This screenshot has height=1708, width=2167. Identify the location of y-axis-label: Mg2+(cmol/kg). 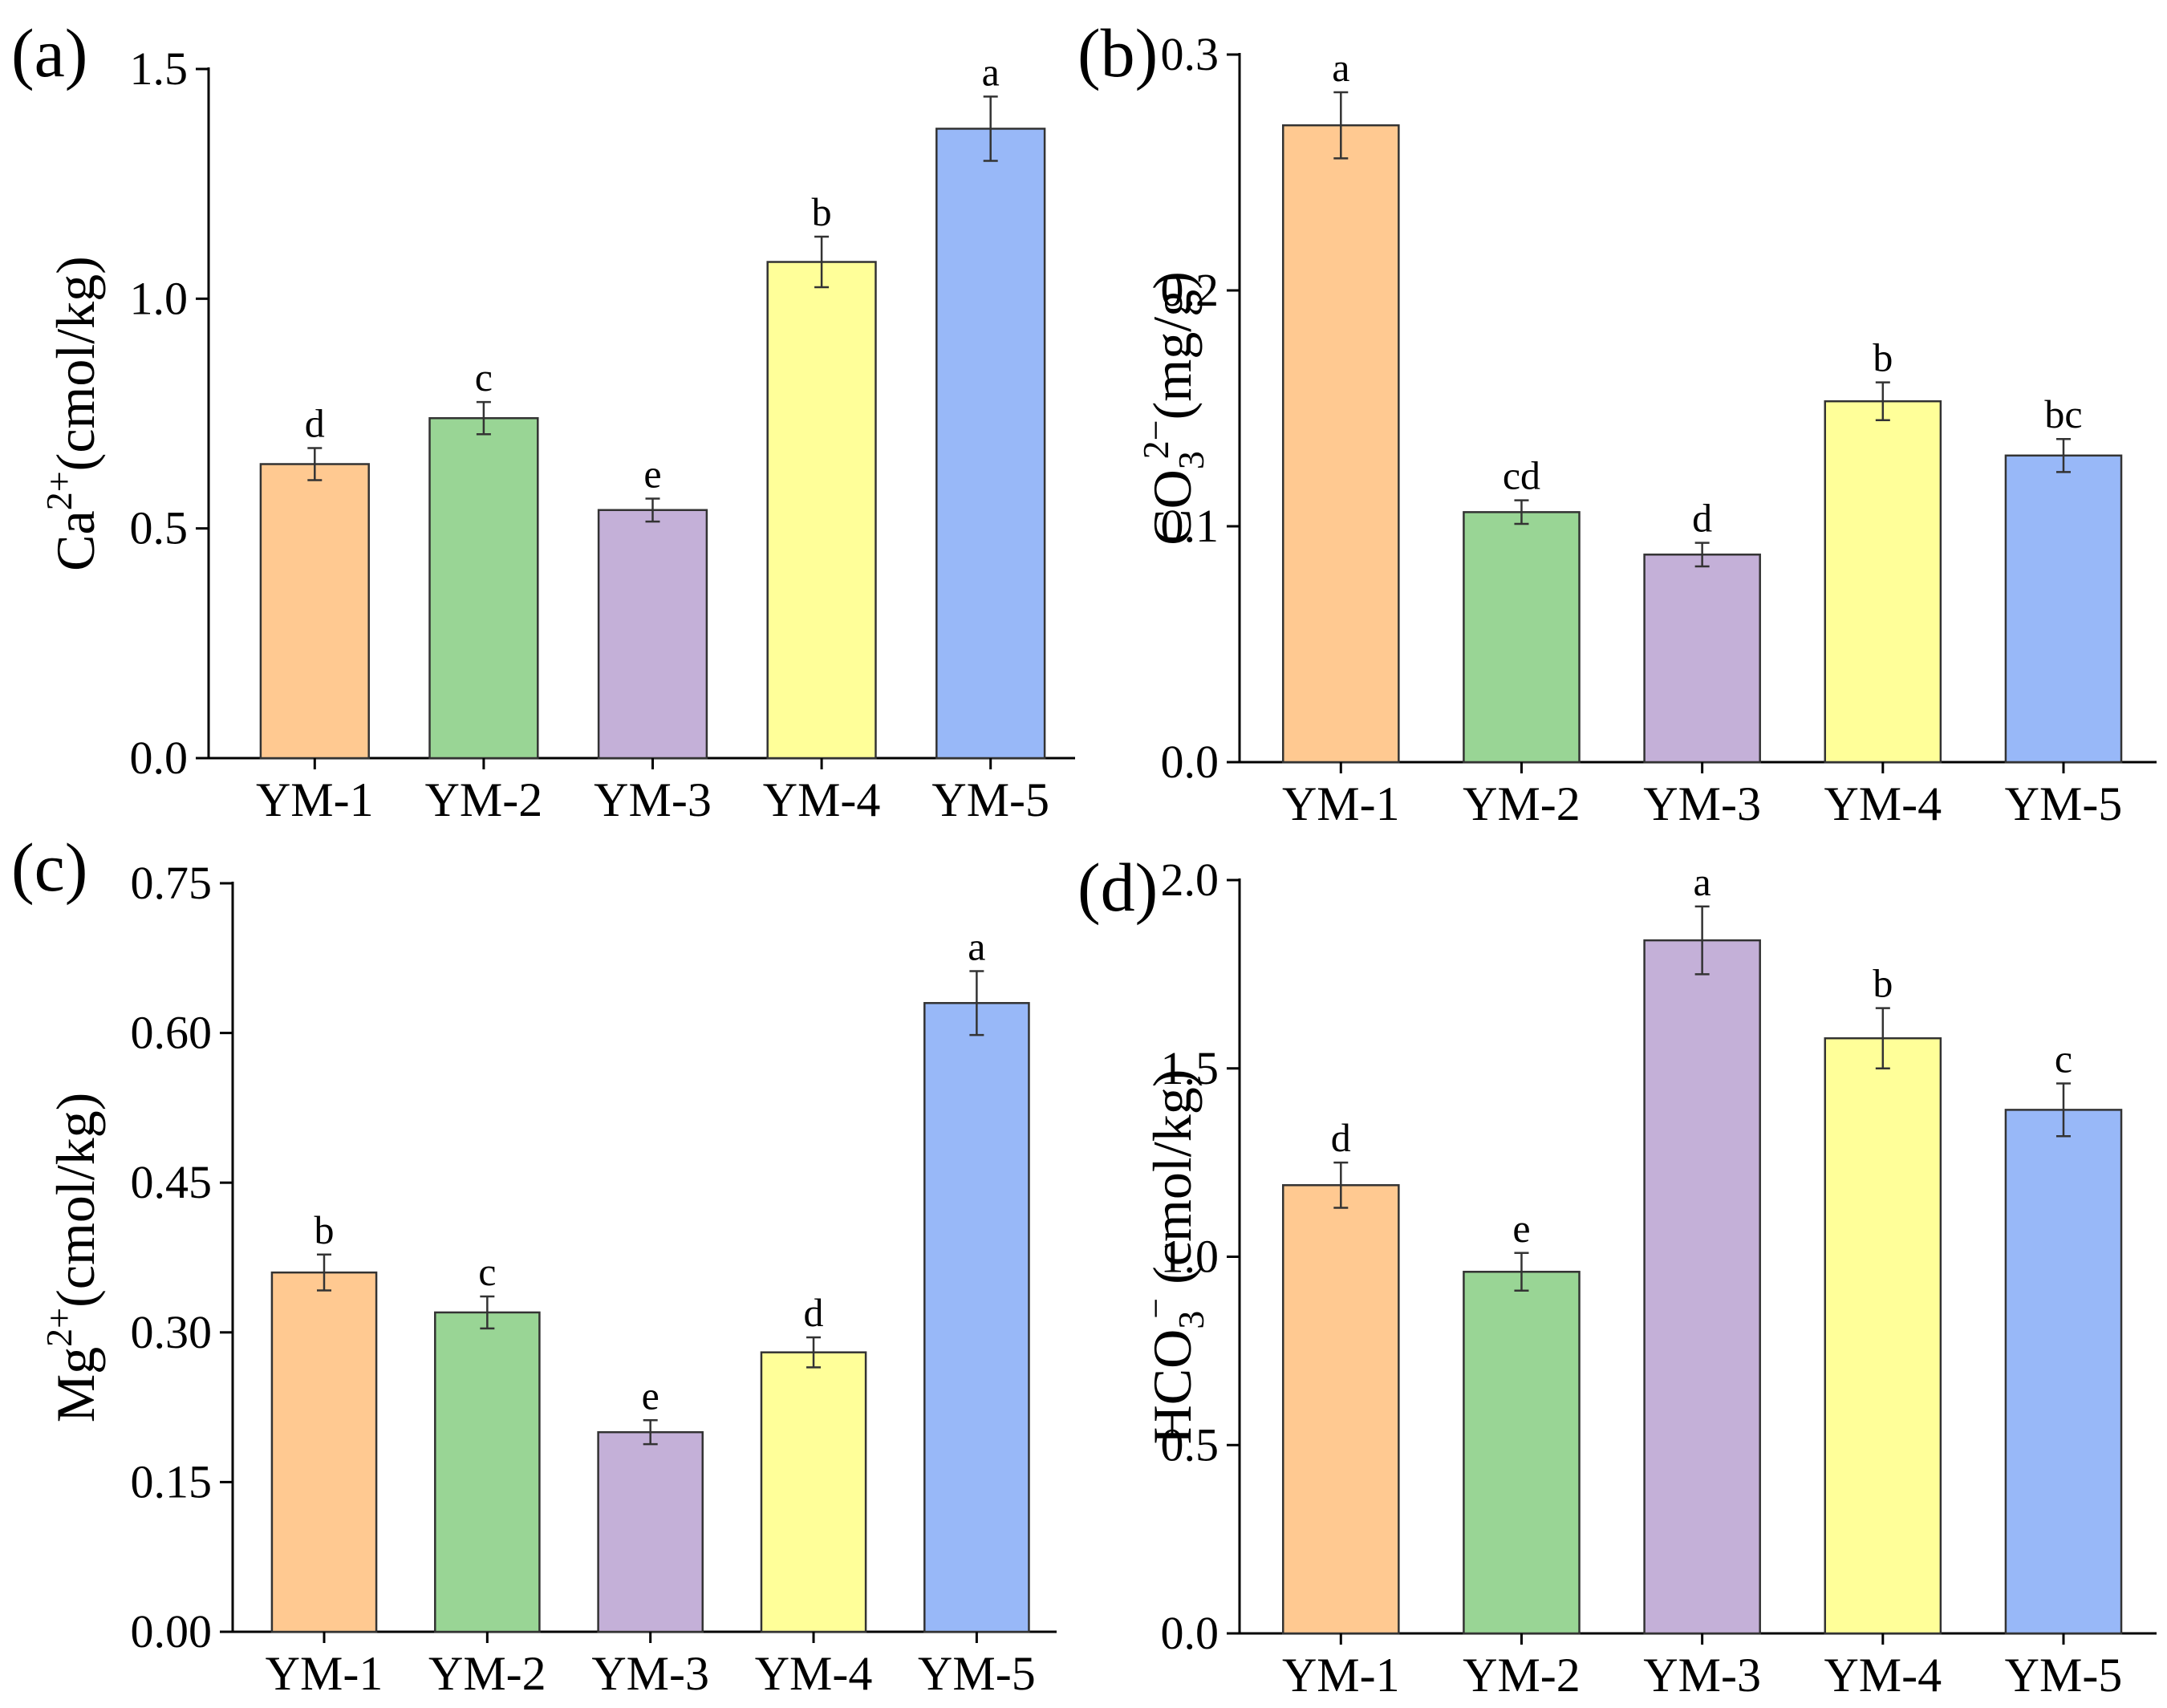
(72, 1258).